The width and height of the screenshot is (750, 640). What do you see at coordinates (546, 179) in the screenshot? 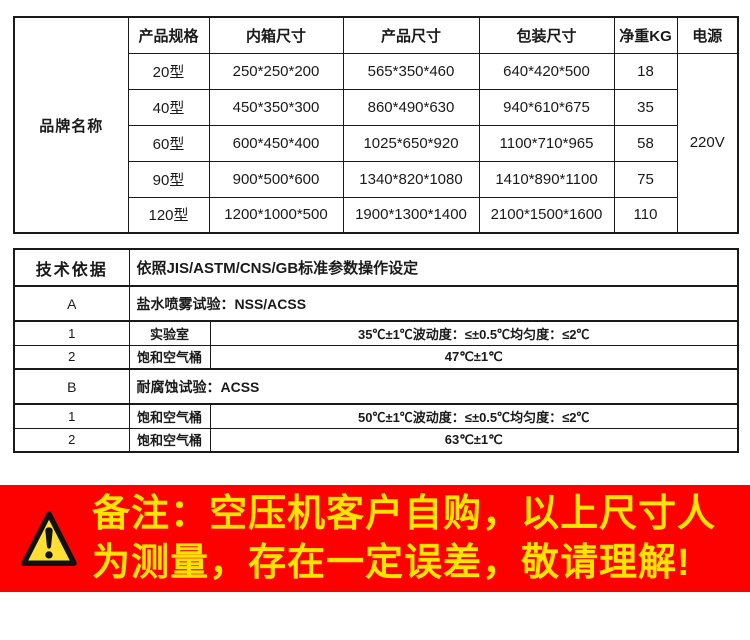
I see `package-size-cell: 1410*890*1100` at bounding box center [546, 179].